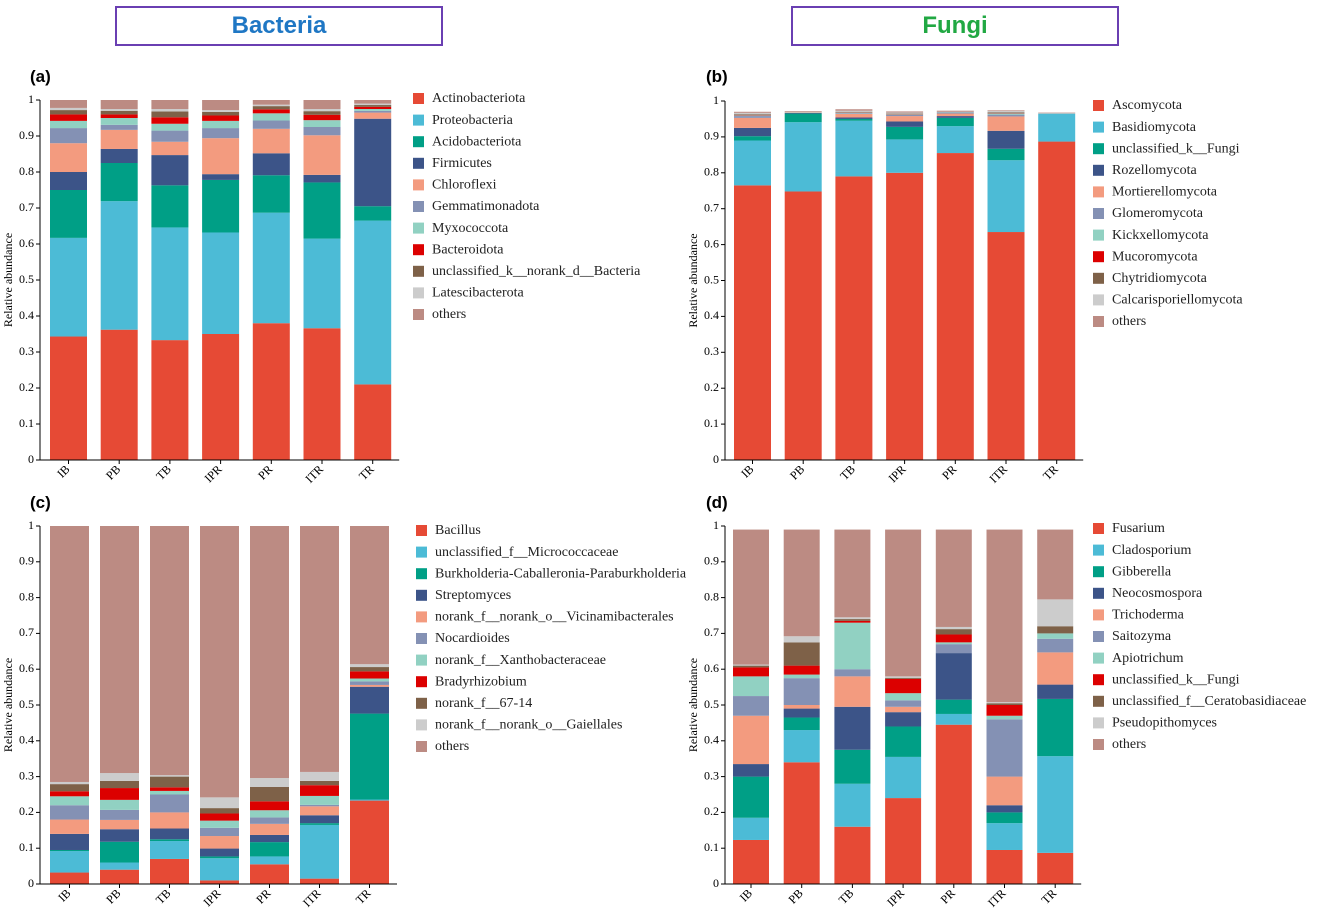  I want to click on legend-entry: Bacteroidota, so click(468, 249).